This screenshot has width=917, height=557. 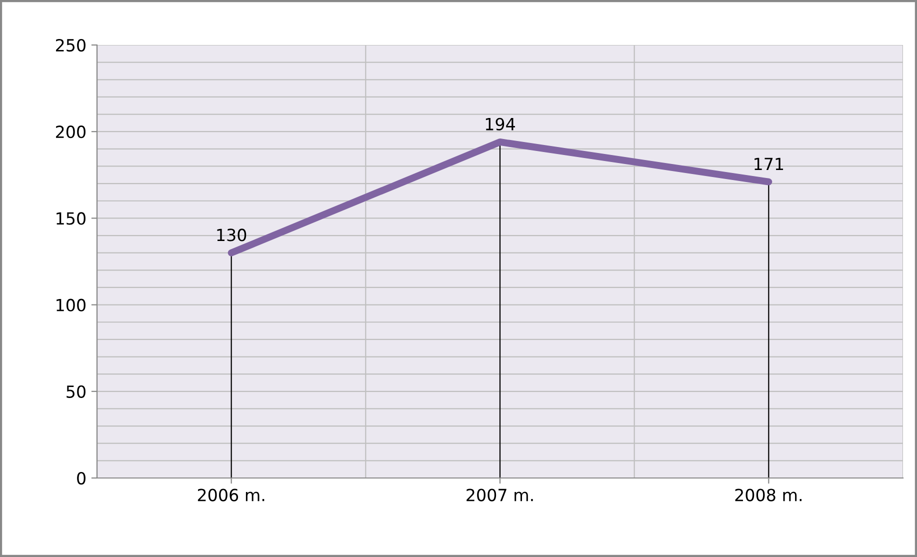 I want to click on data-label: 194, so click(x=500, y=124).